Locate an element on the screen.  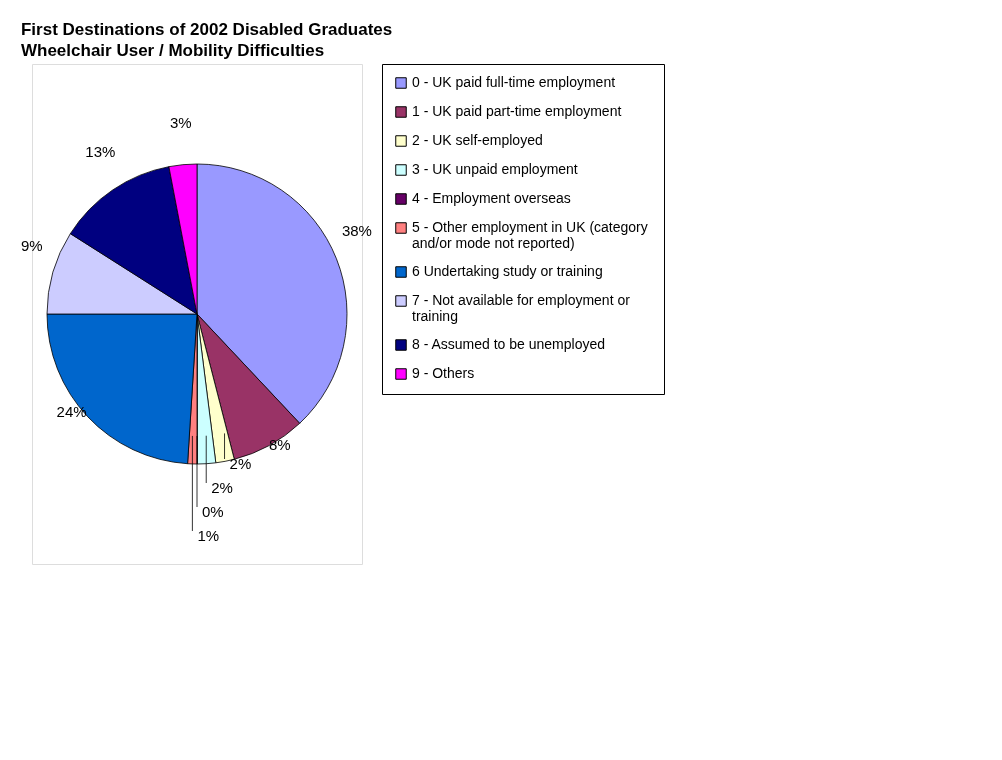
data-label: 38% is located at coordinates (356, 230).